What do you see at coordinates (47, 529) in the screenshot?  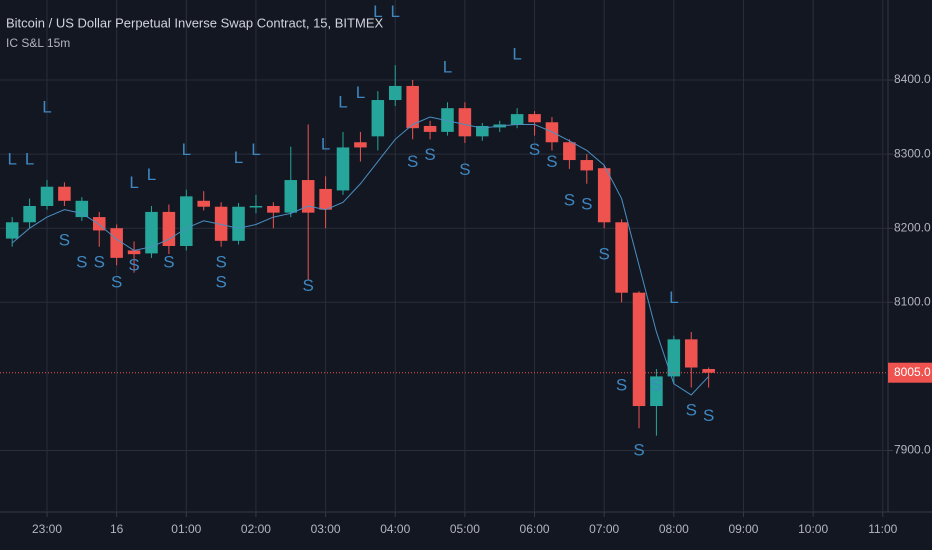 I see `x-tick-label: 23:00` at bounding box center [47, 529].